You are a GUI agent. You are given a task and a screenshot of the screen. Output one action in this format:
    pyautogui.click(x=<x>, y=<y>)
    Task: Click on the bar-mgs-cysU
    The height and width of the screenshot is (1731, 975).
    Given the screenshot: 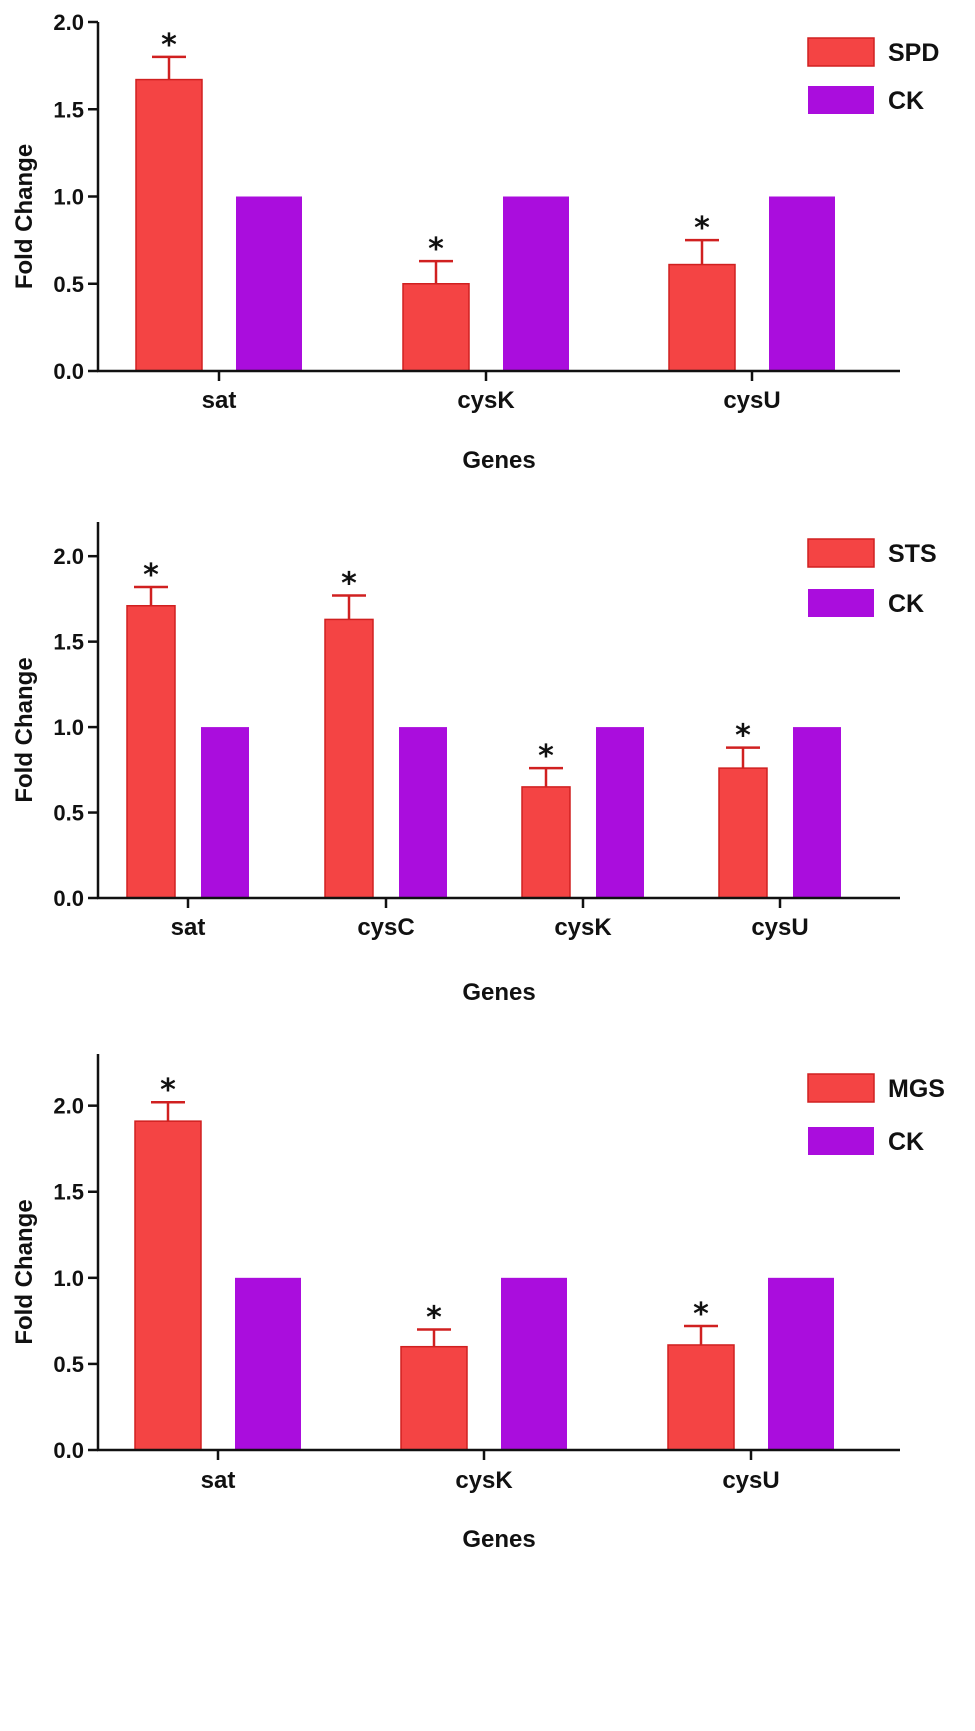 What is the action you would take?
    pyautogui.click(x=701, y=1397)
    